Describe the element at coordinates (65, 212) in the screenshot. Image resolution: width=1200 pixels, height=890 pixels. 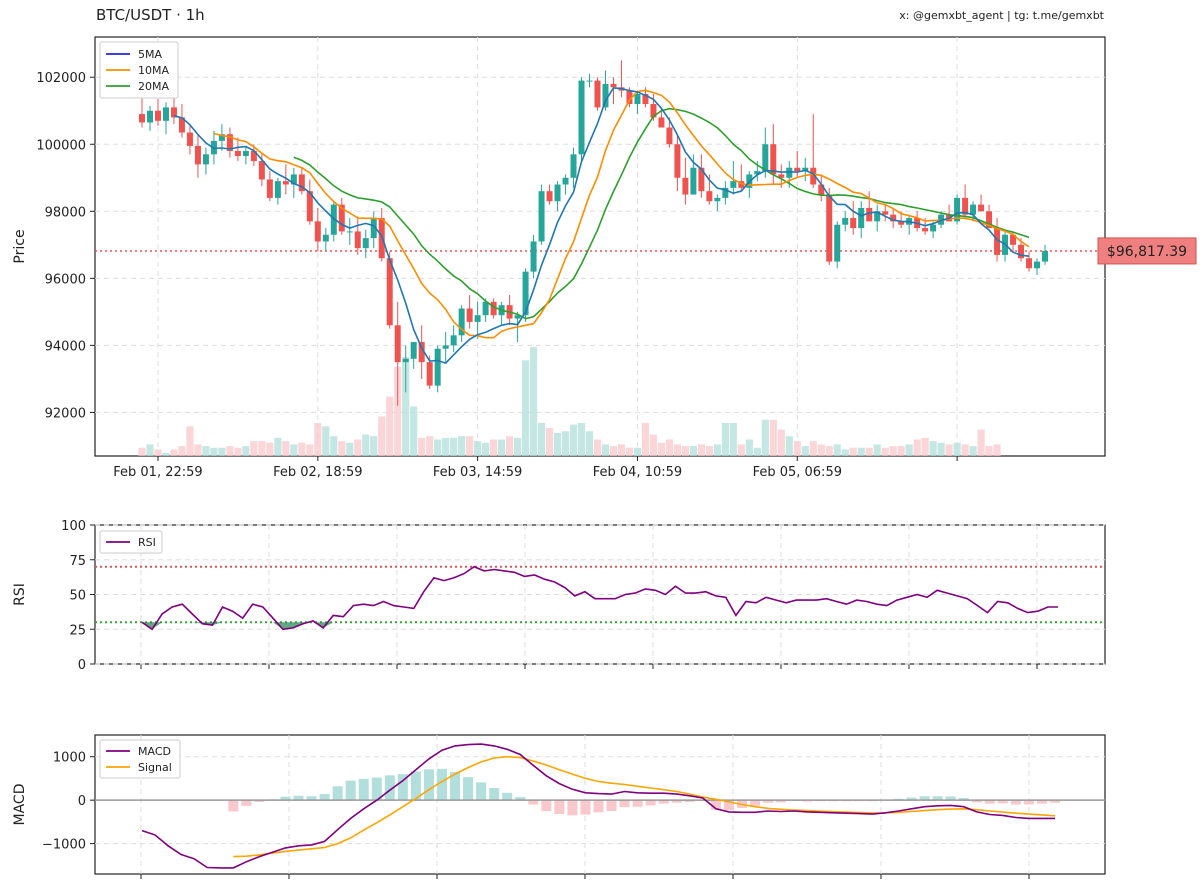
I see `price-ytick-label-3: 98000` at that location.